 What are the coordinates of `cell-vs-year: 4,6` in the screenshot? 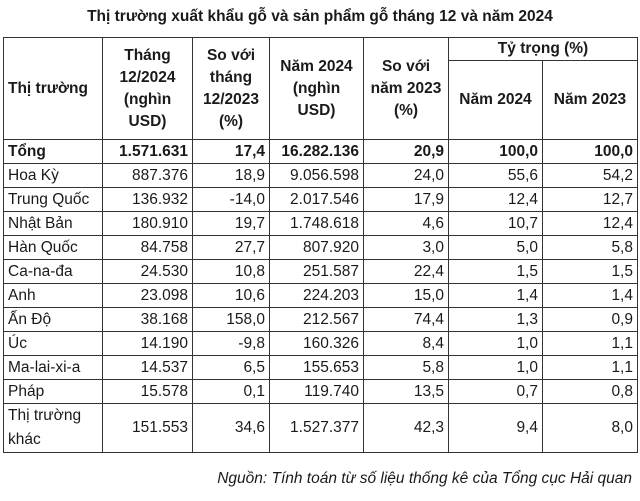 It's located at (406, 223).